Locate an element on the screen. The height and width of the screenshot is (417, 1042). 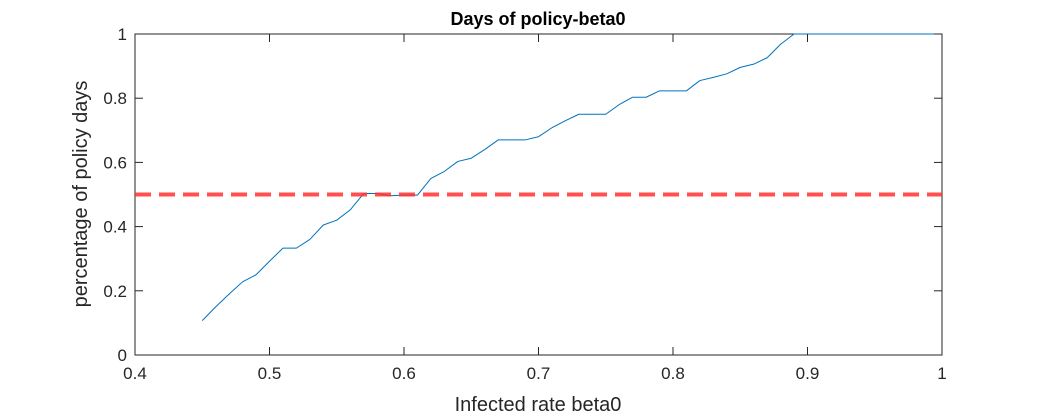
y-tick-label: 1 is located at coordinates (122, 34).